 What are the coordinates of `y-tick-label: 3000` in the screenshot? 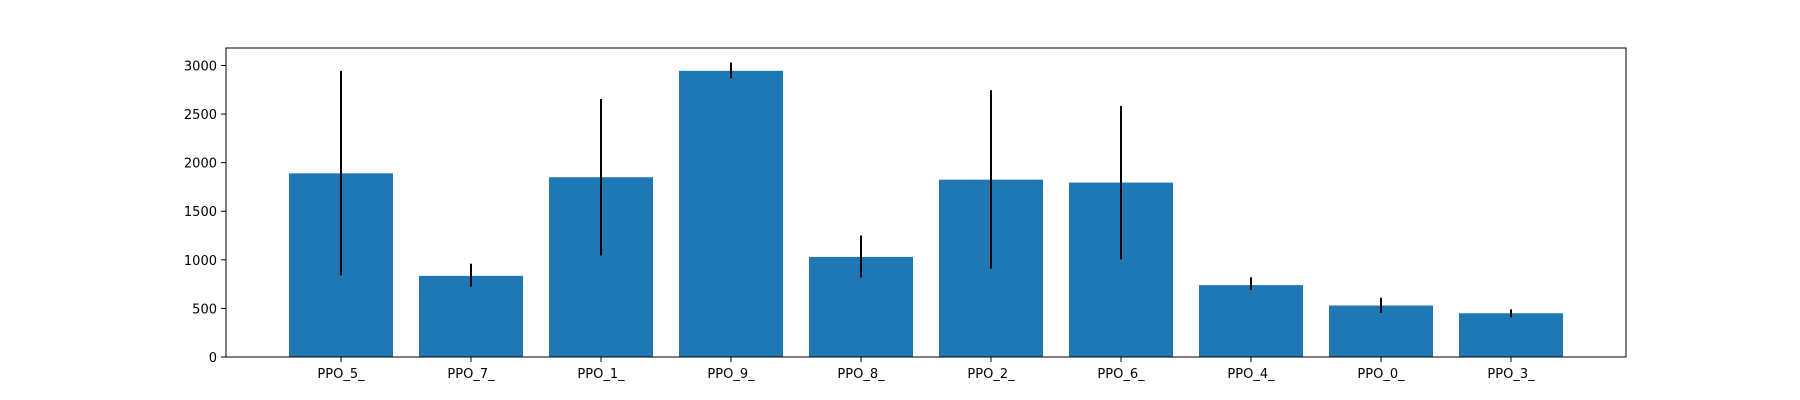 It's located at (200, 66).